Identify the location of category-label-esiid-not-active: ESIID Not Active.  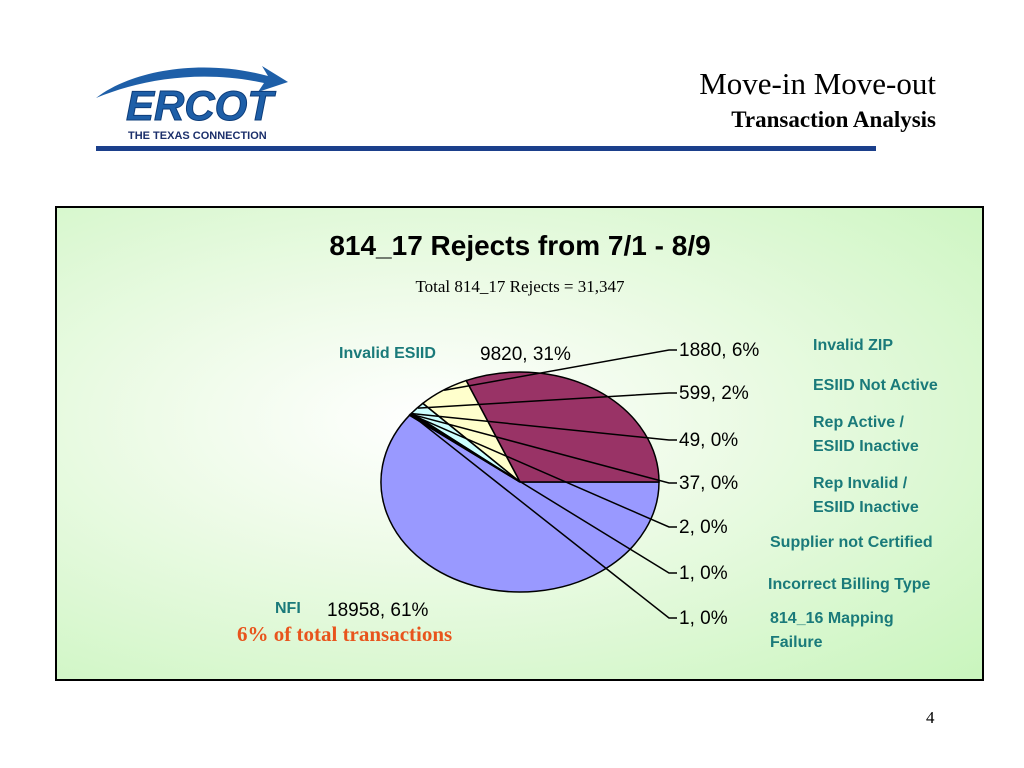
(875, 385).